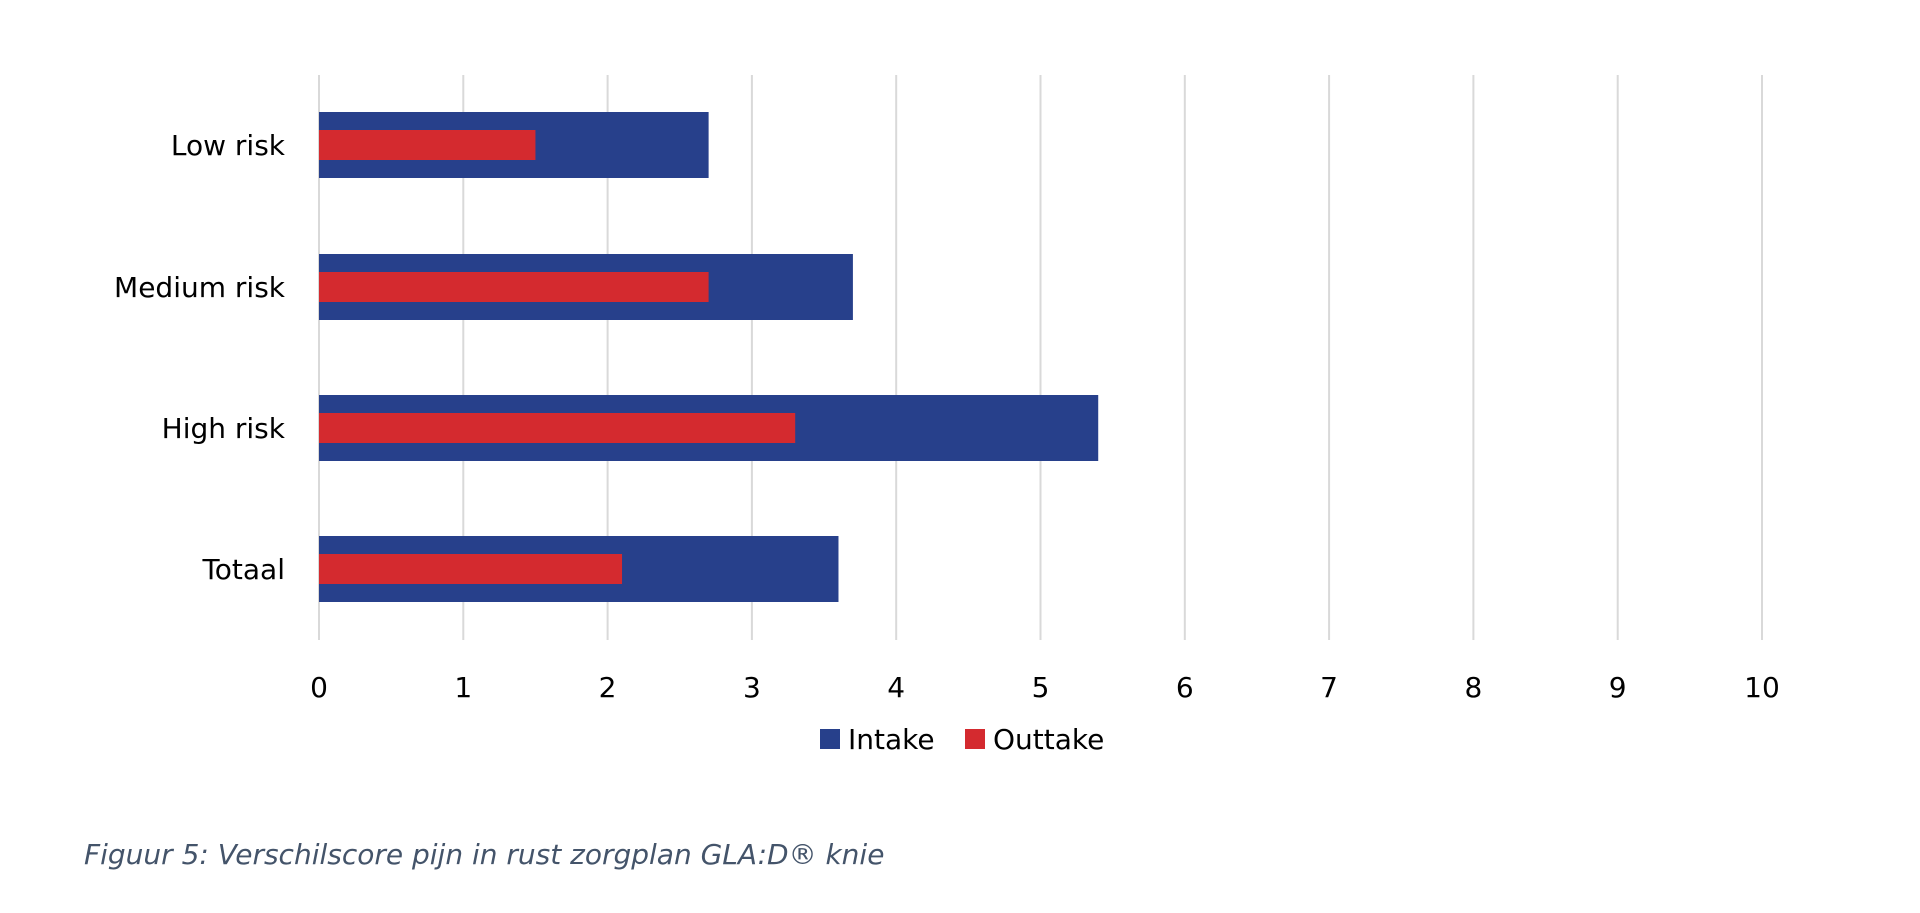  Describe the element at coordinates (896, 687) in the screenshot. I see `x-tick-label: 4` at that location.